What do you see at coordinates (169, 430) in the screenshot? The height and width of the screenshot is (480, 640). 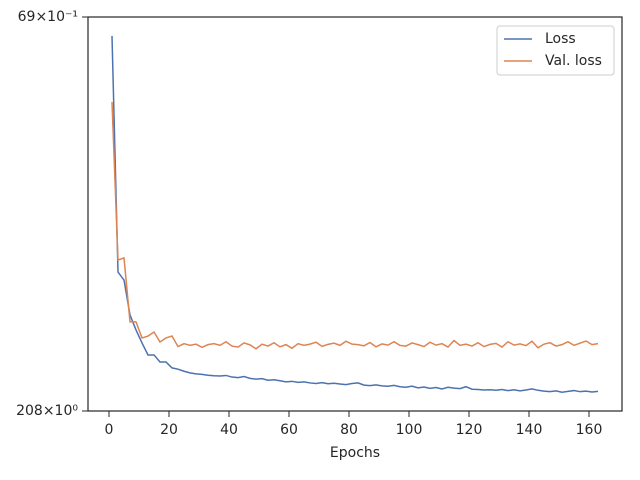 I see `x-tick-label: 20` at bounding box center [169, 430].